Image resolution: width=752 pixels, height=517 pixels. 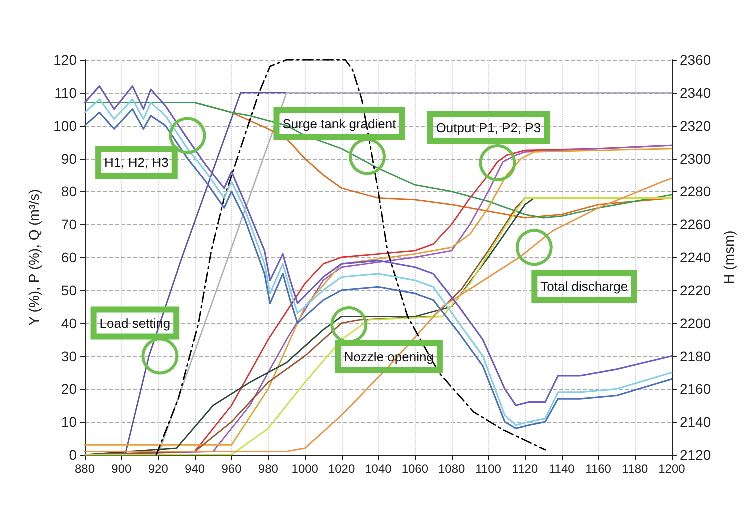 What do you see at coordinates (305, 469) in the screenshot?
I see `x-tick-label: 1000` at bounding box center [305, 469].